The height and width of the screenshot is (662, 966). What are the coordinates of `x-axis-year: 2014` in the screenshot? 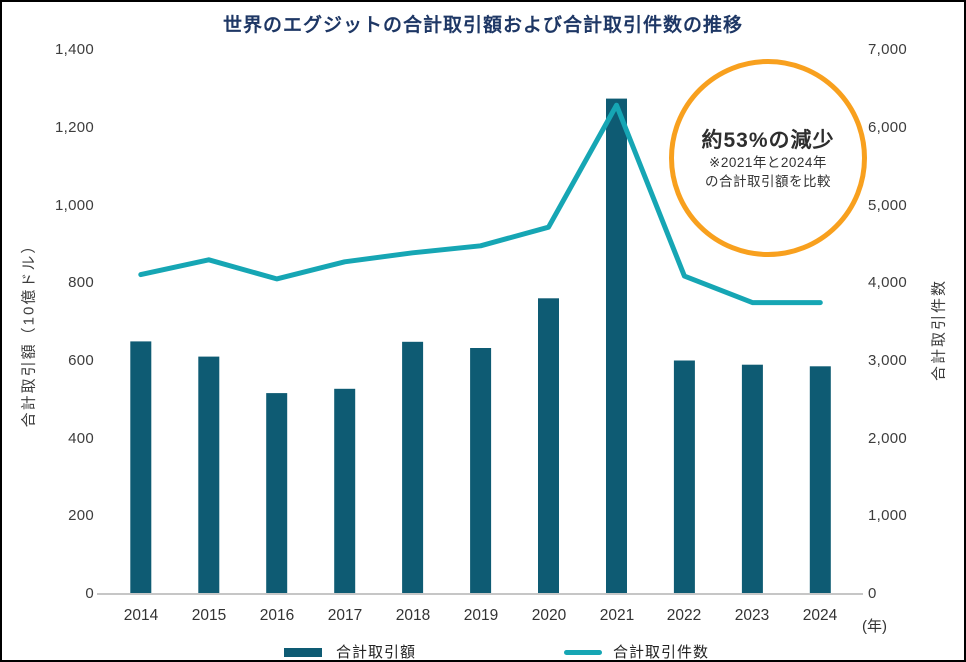 It's located at (141, 615).